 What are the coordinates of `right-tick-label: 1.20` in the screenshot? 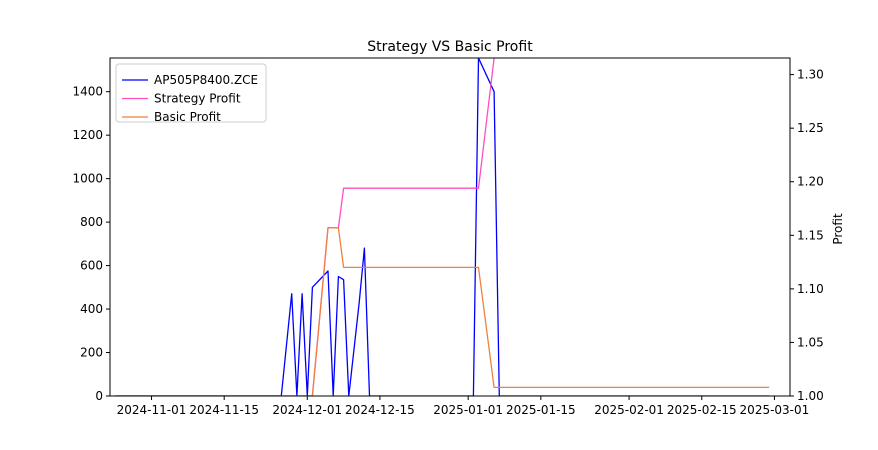 It's located at (810, 182).